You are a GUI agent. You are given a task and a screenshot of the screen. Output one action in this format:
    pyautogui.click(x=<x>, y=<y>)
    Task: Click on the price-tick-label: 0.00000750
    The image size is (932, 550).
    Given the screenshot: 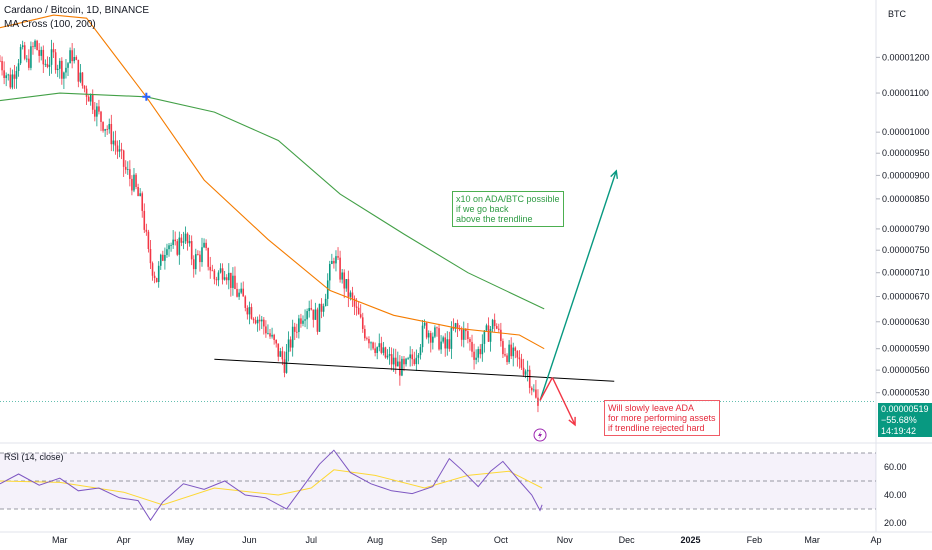 What is the action you would take?
    pyautogui.click(x=906, y=250)
    